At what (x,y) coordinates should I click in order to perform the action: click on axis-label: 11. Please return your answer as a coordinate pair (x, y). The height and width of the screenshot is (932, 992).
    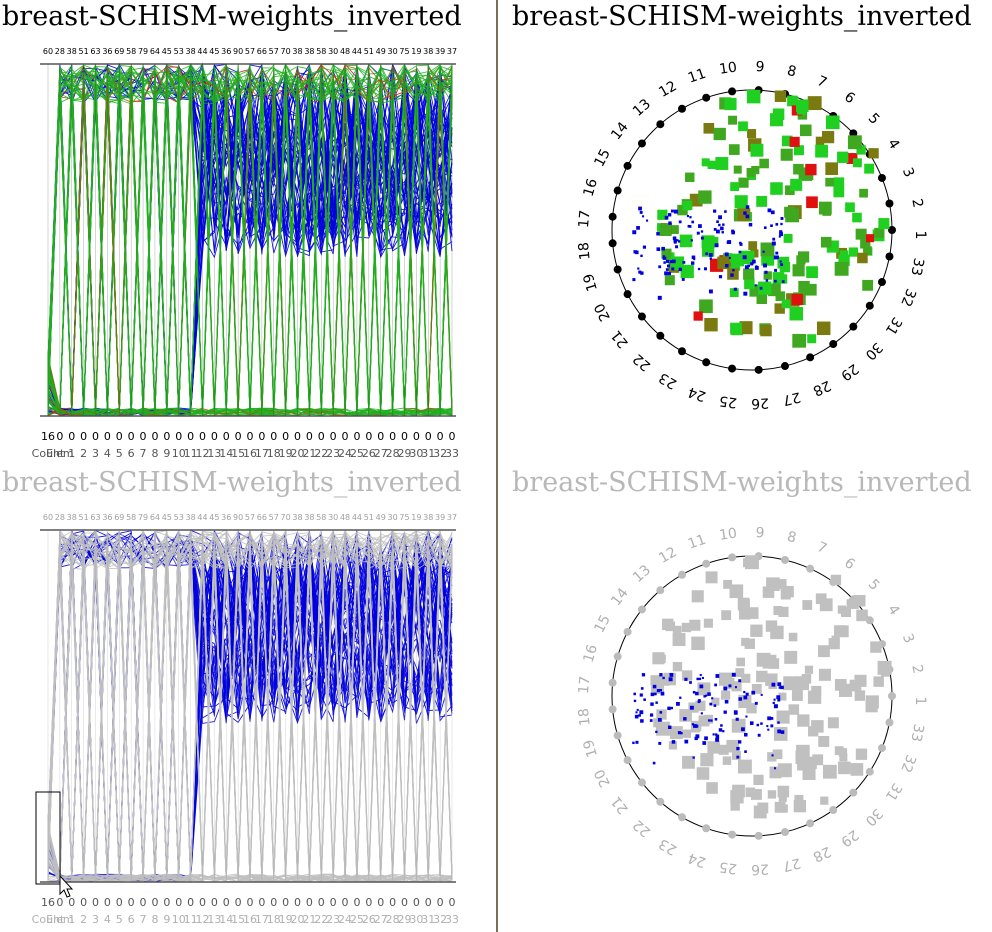
    Looking at the image, I should click on (191, 919).